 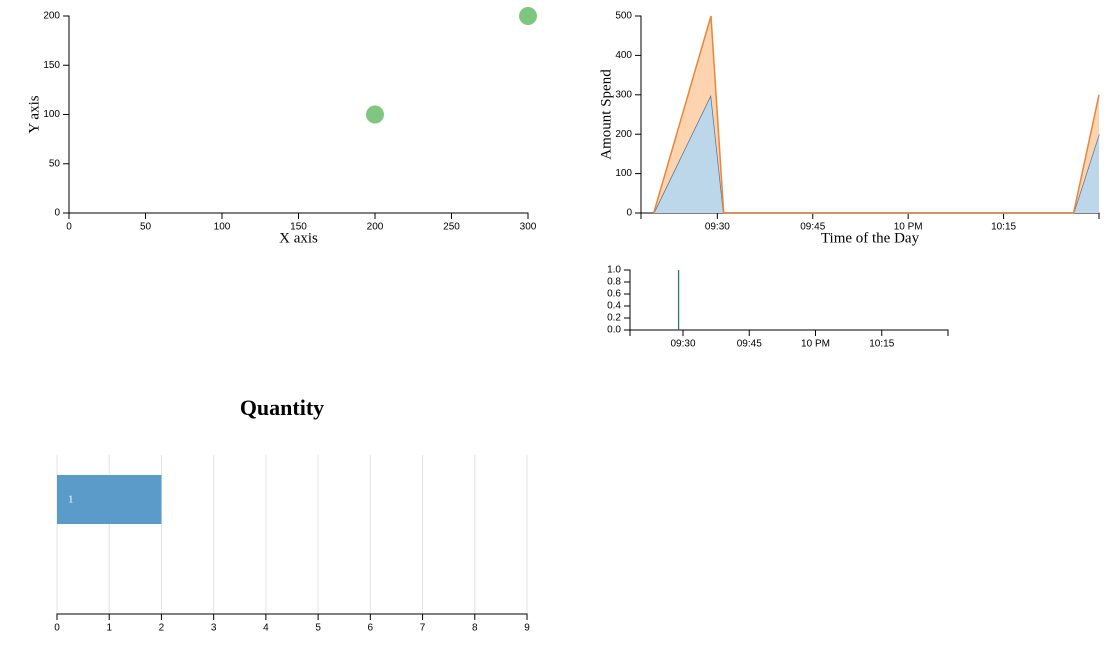 I want to click on x-tick-label: 2, so click(x=162, y=628).